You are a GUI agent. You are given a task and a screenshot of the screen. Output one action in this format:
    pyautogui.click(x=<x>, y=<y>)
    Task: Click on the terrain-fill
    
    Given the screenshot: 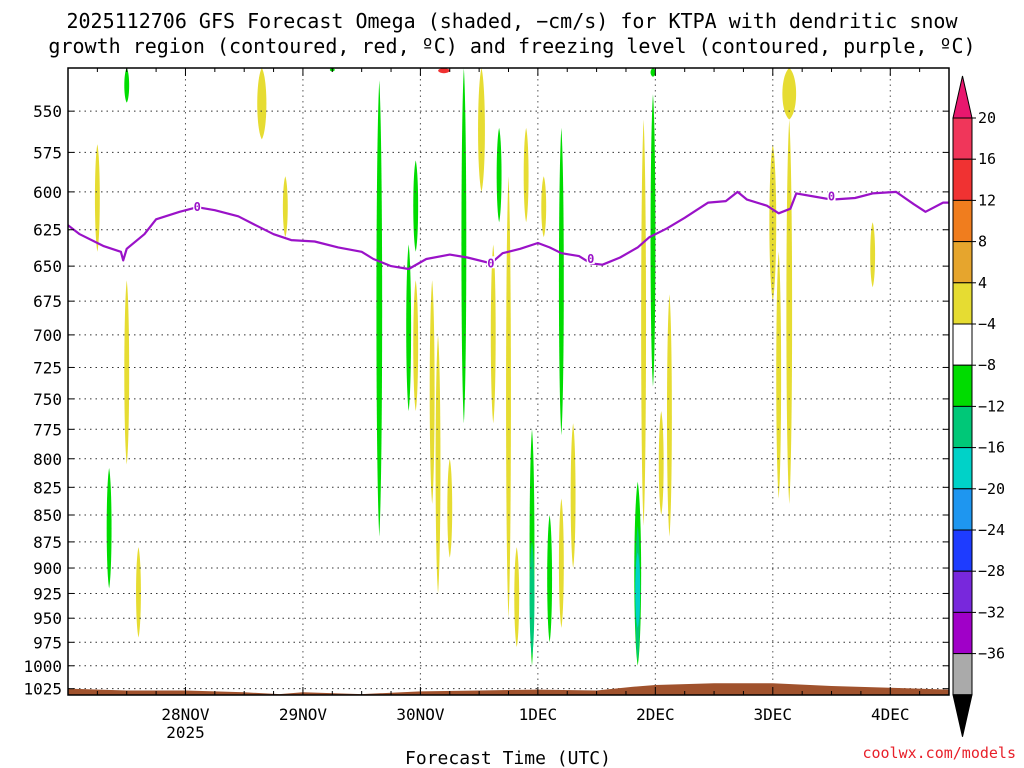 What is the action you would take?
    pyautogui.click(x=508, y=689)
    